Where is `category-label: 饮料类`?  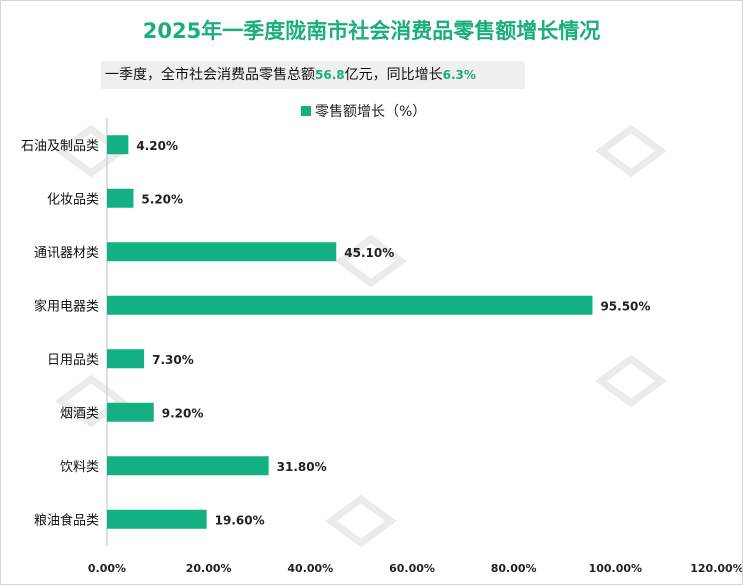
category-label: 饮料类 is located at coordinates (79, 467).